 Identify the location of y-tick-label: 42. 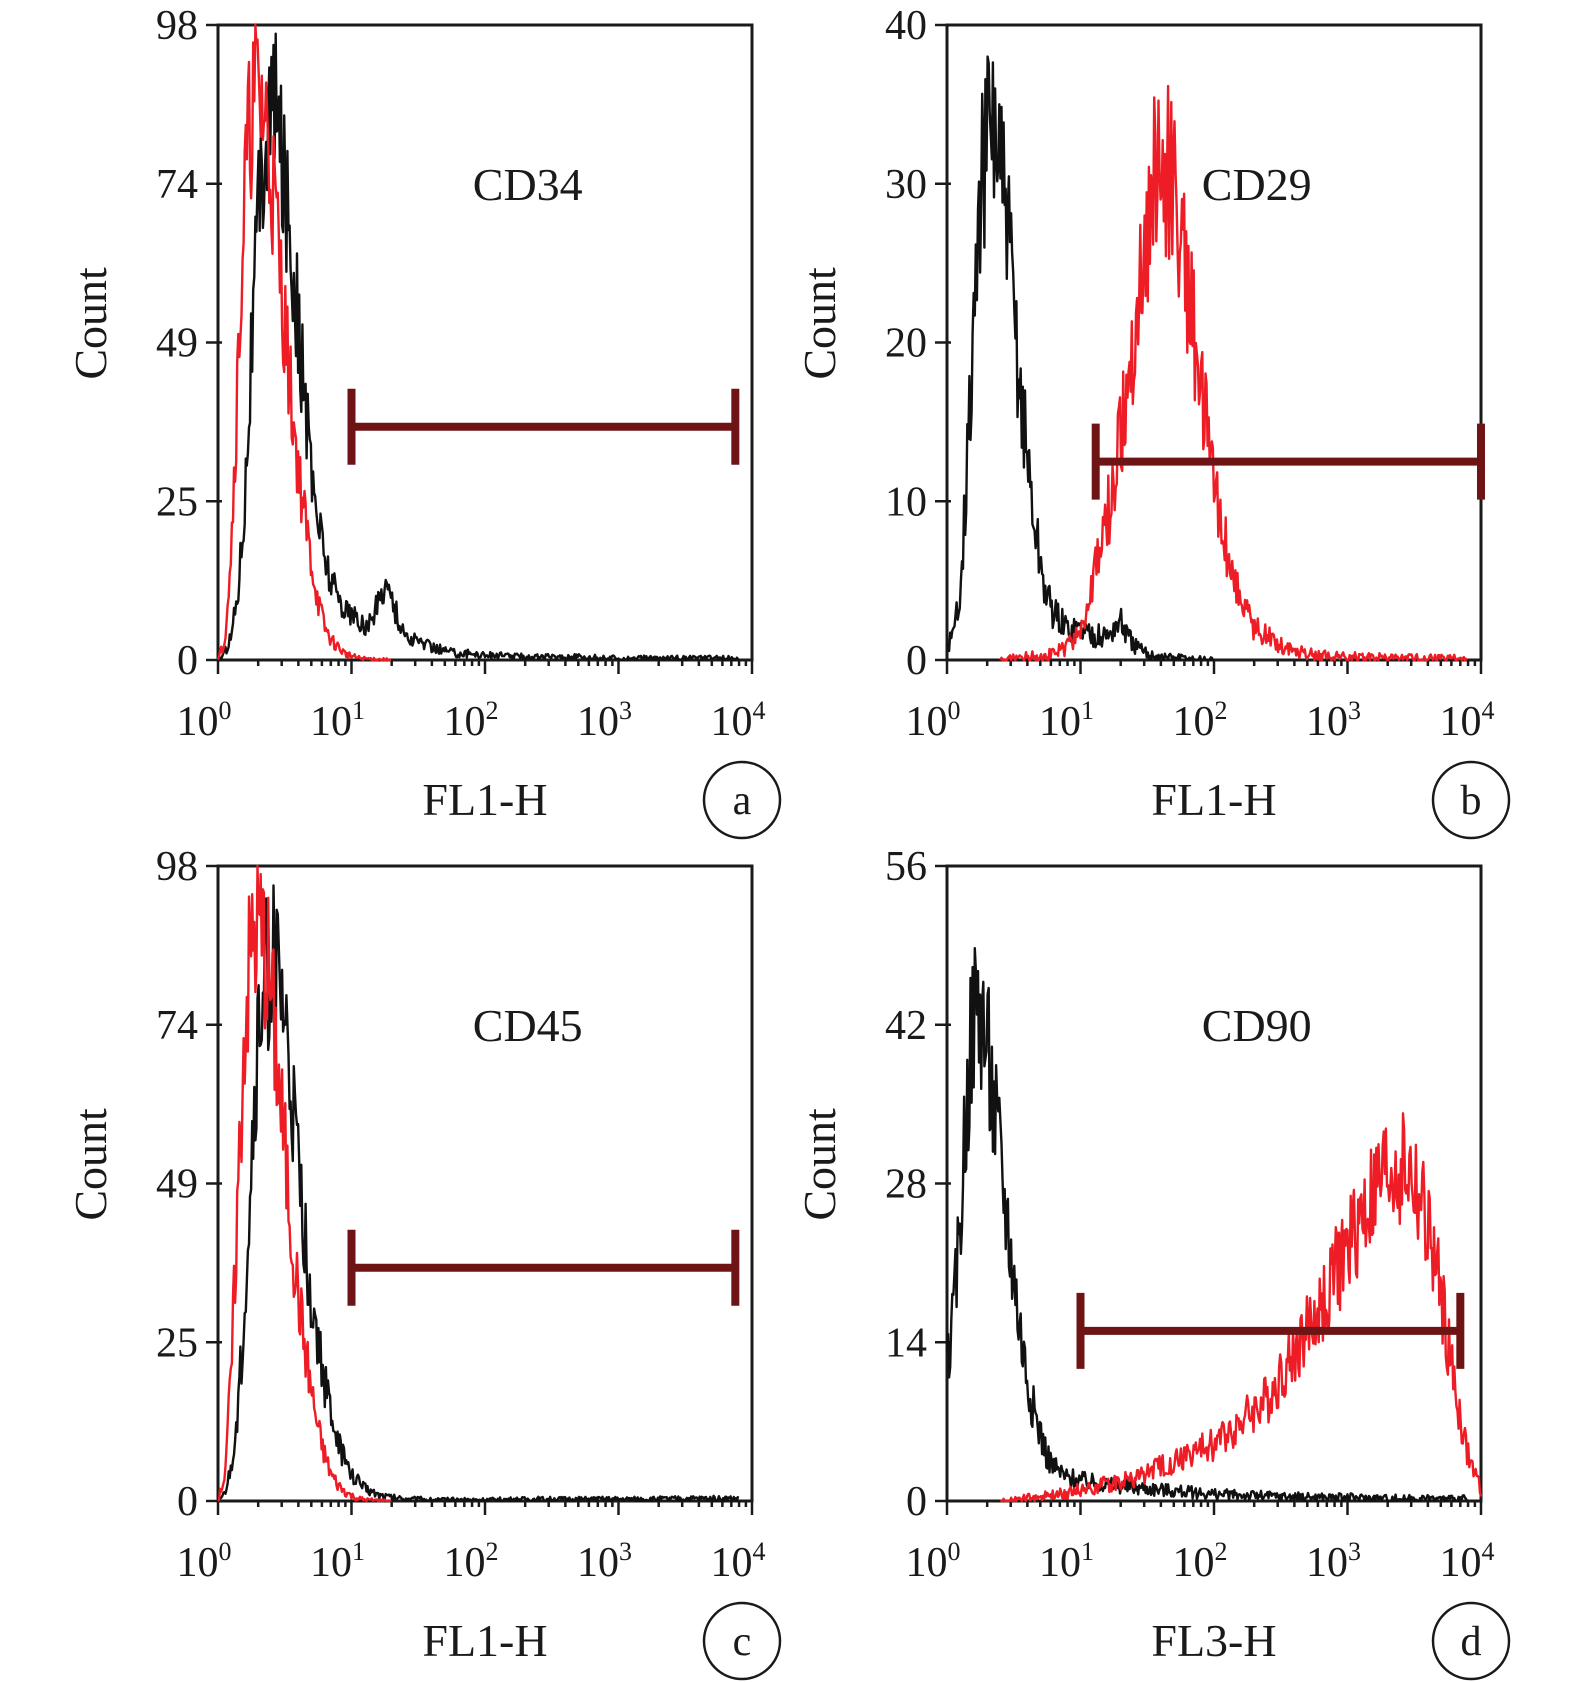
(906, 1026).